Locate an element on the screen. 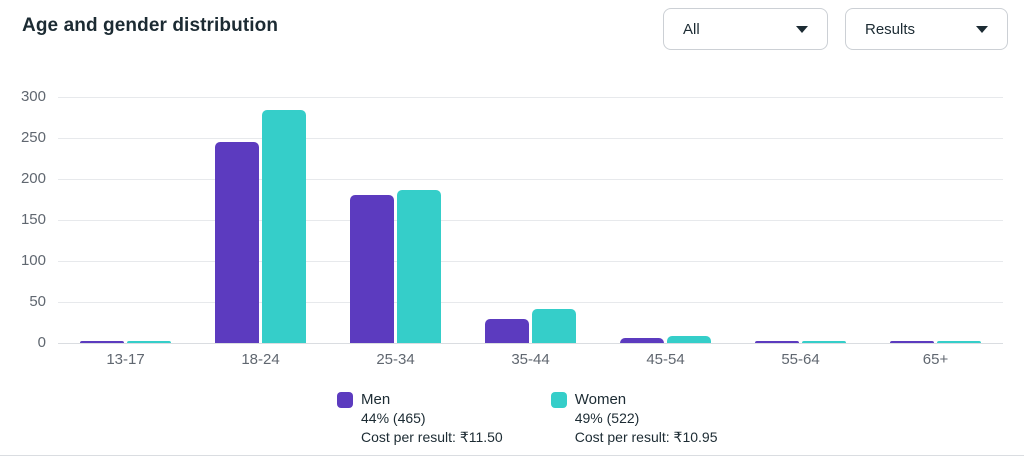  bar-group-65+ is located at coordinates (935, 220).